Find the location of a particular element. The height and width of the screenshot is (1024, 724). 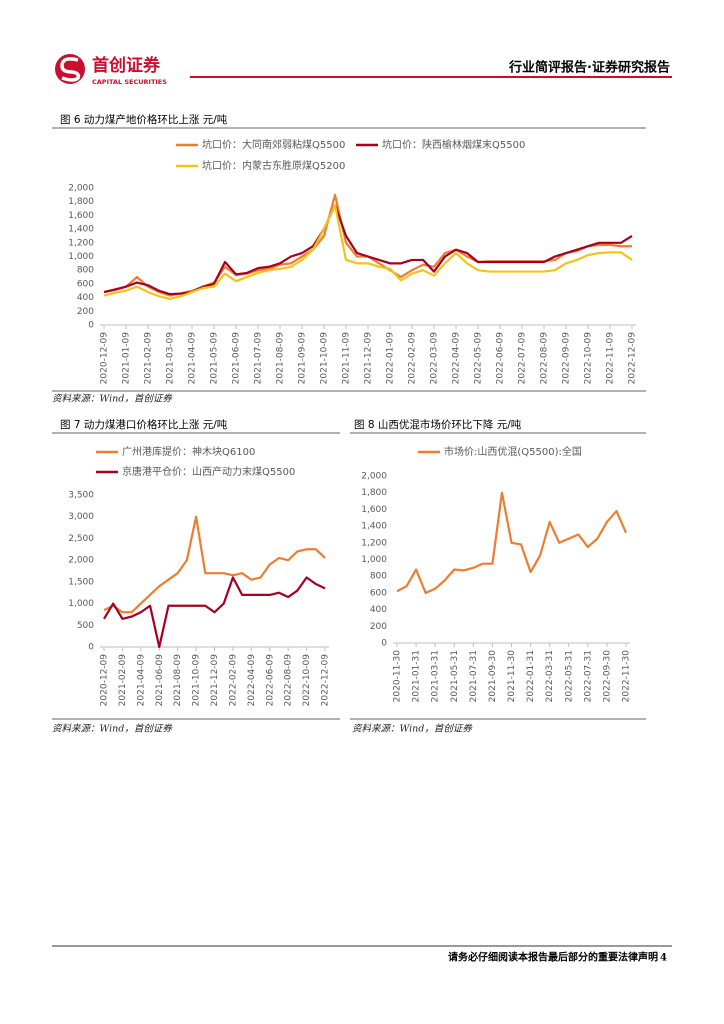

x-tick-label: 2021-06-09 is located at coordinates (160, 680).